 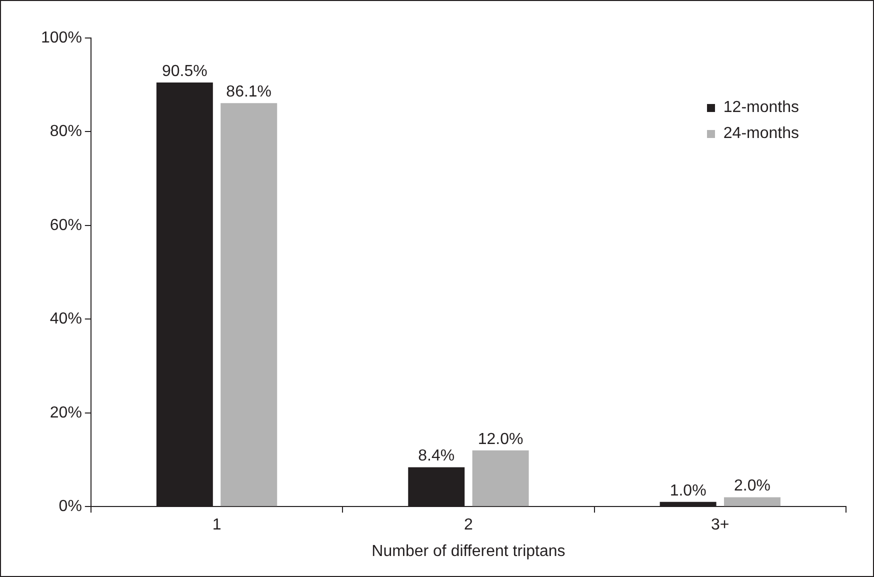 What do you see at coordinates (761, 108) in the screenshot?
I see `legend-label: 12-months` at bounding box center [761, 108].